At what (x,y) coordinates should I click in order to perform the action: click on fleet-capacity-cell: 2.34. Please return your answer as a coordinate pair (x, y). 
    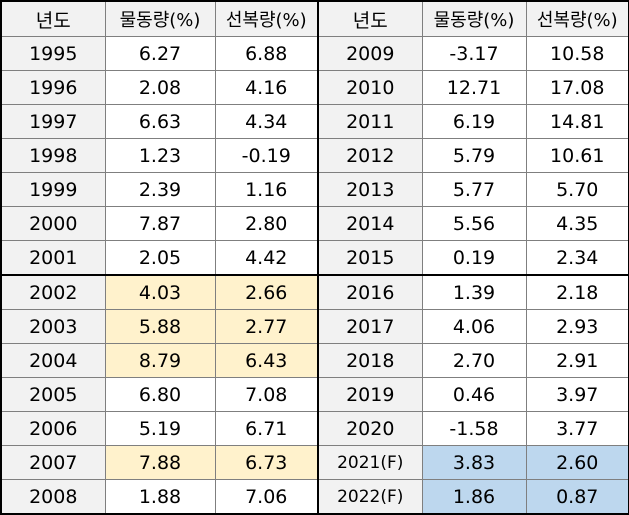
    Looking at the image, I should click on (577, 258).